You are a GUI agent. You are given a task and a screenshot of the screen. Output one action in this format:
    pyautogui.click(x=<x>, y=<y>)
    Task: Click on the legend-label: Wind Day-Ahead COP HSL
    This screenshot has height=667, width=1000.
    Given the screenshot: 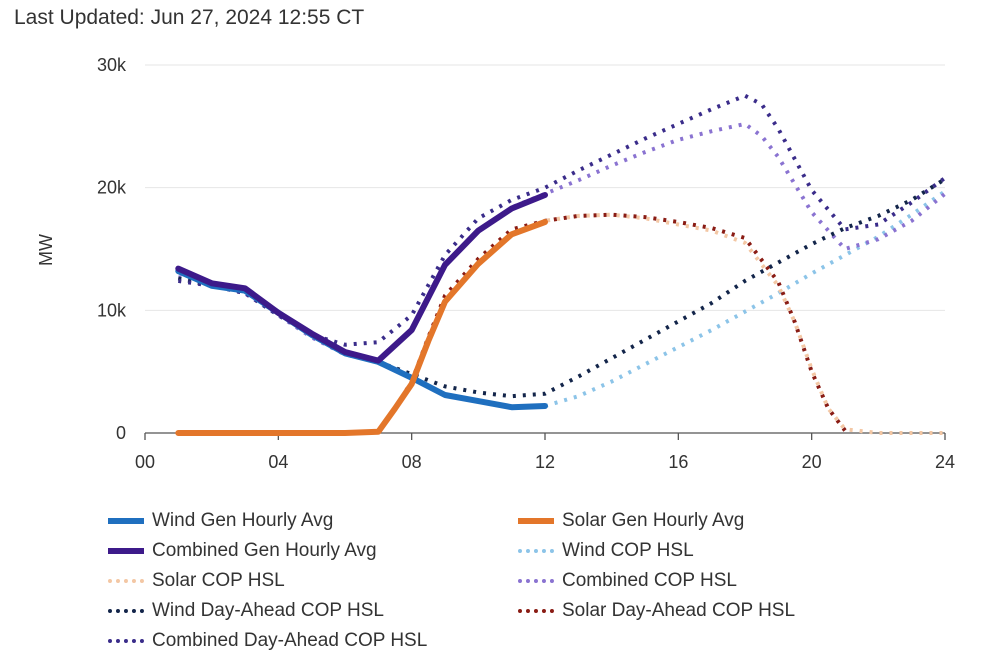 What is the action you would take?
    pyautogui.click(x=268, y=610)
    